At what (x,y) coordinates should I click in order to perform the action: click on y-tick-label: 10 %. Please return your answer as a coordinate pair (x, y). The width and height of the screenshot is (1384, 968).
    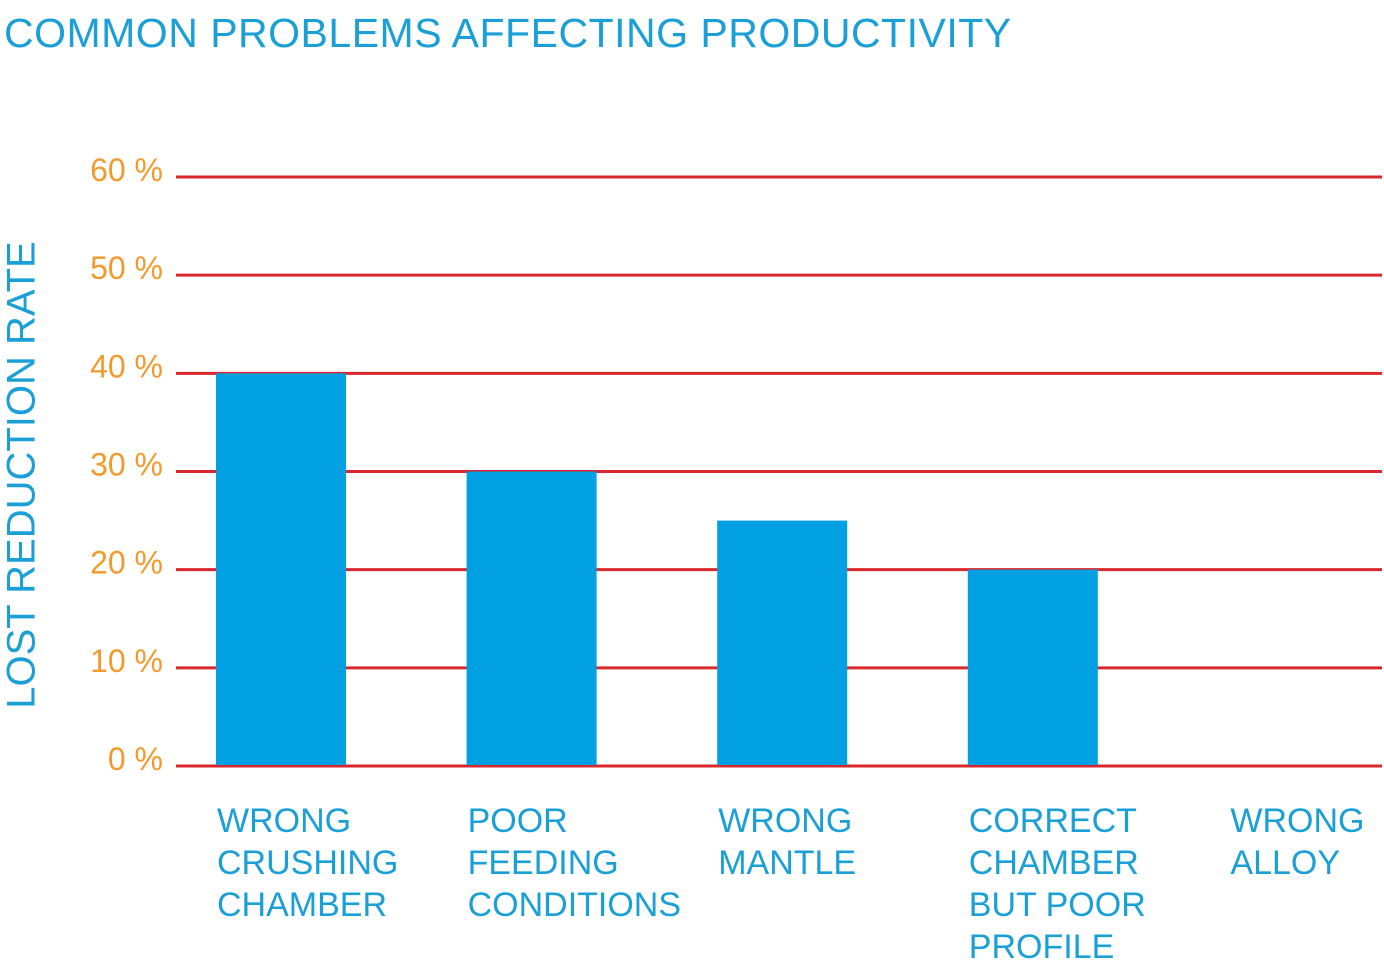
    Looking at the image, I should click on (126, 661).